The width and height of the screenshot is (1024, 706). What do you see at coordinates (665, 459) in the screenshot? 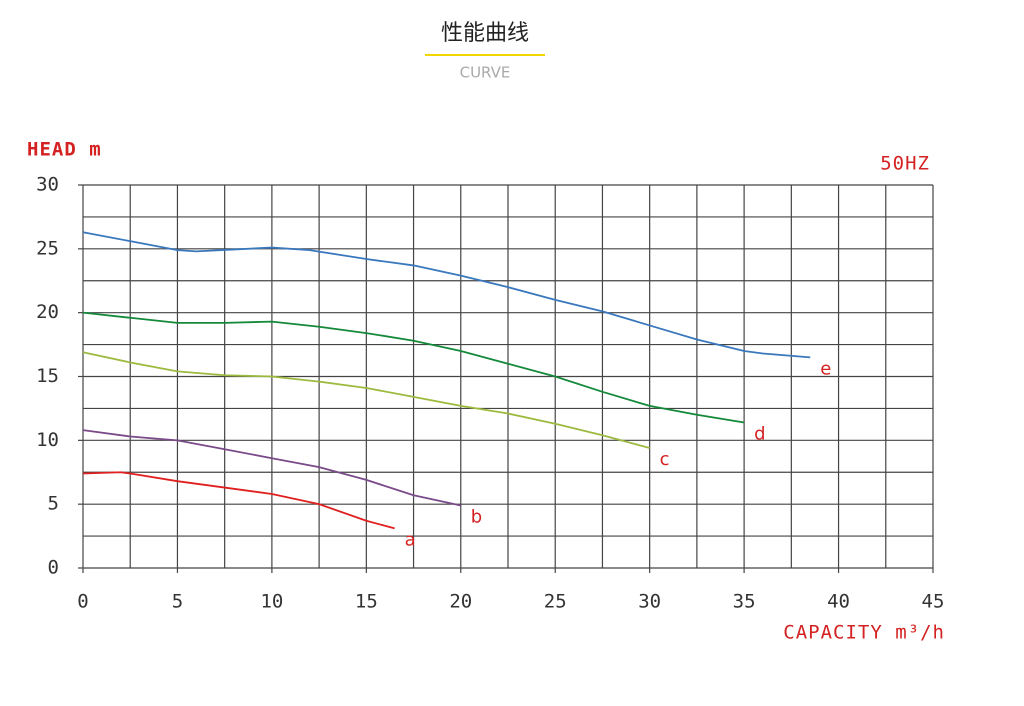
I see `curve-label: c` at bounding box center [665, 459].